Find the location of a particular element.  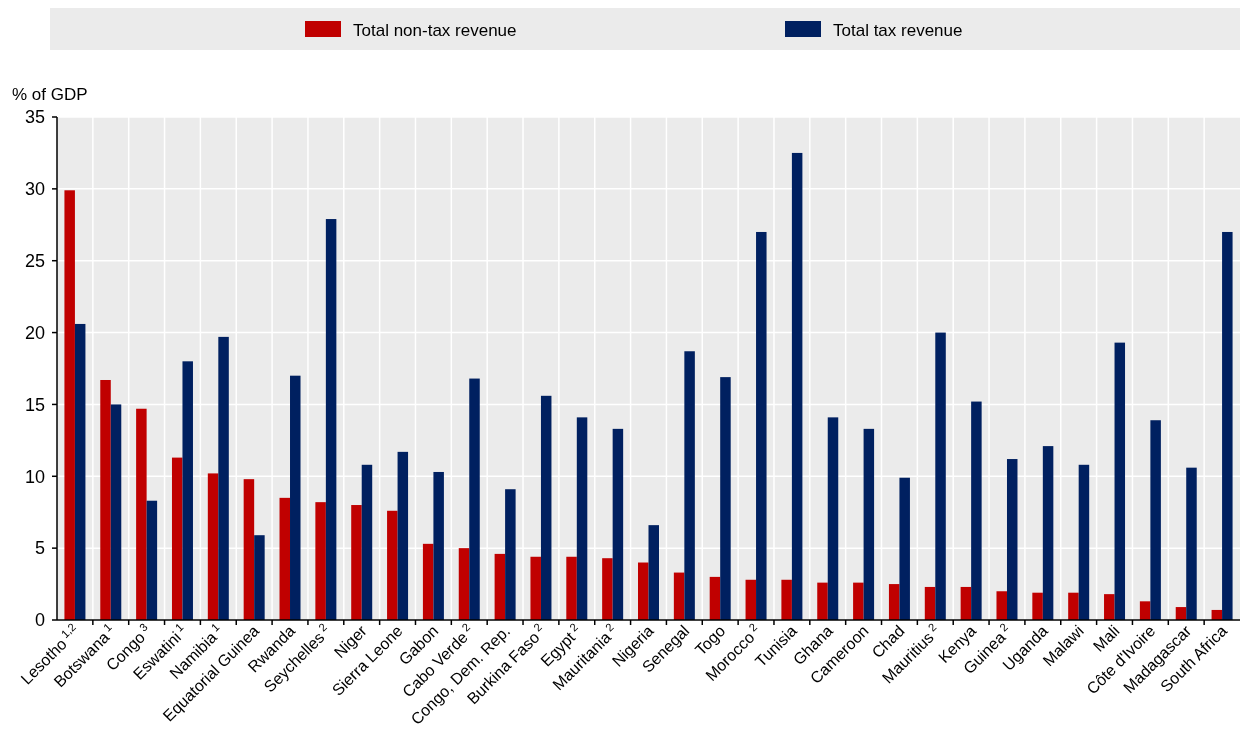

y-tick-label: 30 is located at coordinates (34, 189).